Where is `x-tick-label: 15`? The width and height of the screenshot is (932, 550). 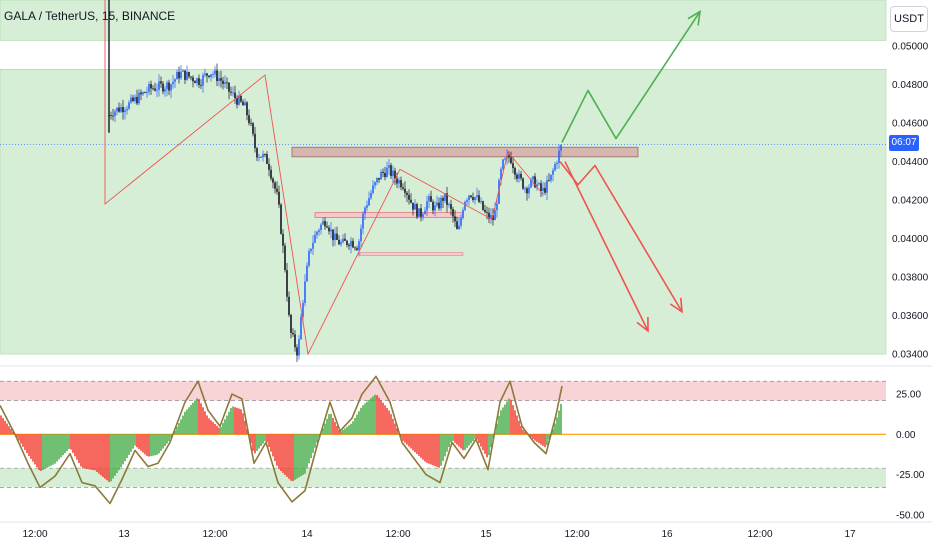
x-tick-label: 15 is located at coordinates (486, 534).